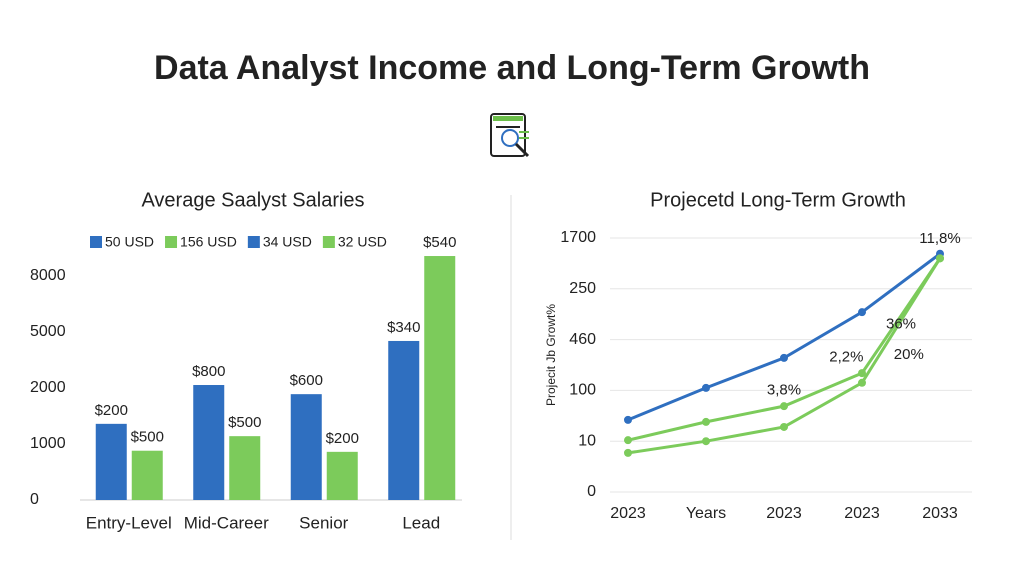 This screenshot has width=1024, height=576. I want to click on annotation: 11,8%, so click(939, 238).